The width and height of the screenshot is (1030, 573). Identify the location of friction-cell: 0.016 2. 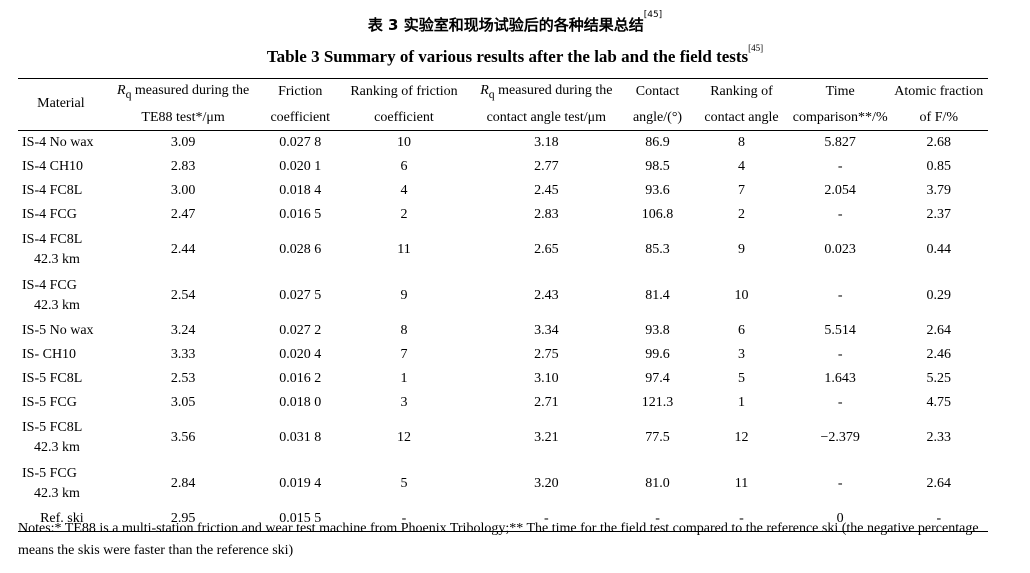
(300, 378).